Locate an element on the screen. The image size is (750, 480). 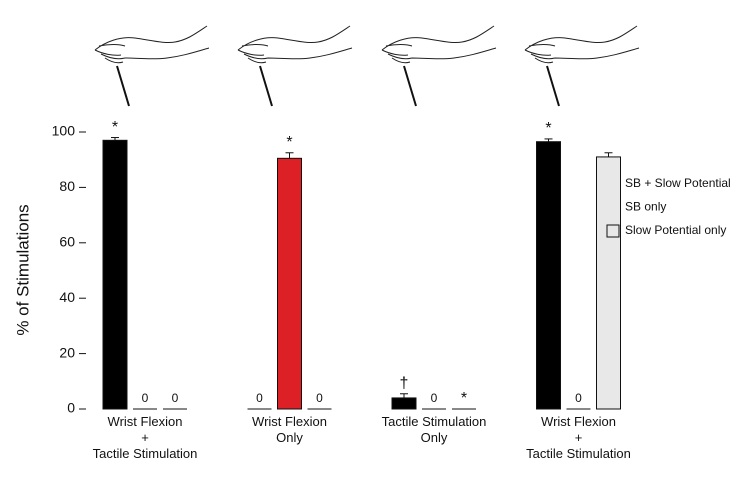
legend-label: SB only is located at coordinates (645, 207).